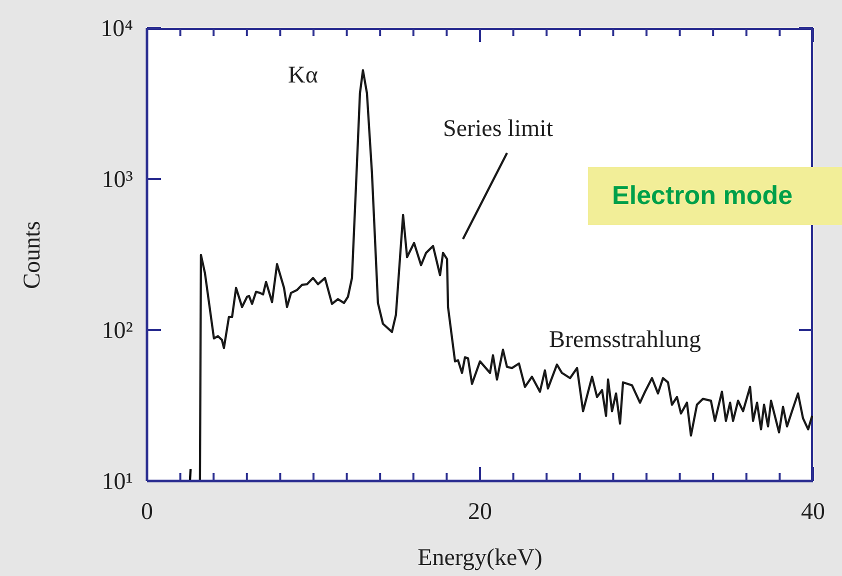 The height and width of the screenshot is (576, 842). Describe the element at coordinates (303, 75) in the screenshot. I see `annotation: Kα` at that location.